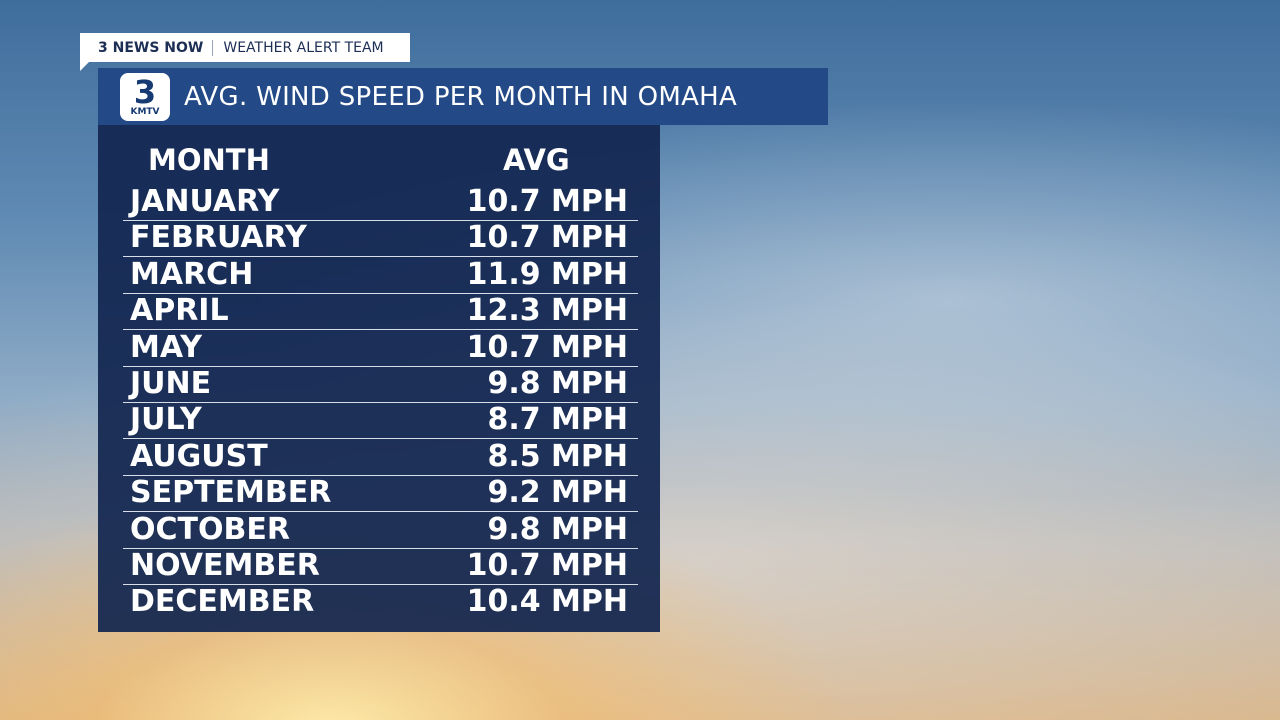 The width and height of the screenshot is (1280, 720). I want to click on avg-cell: 8.5 MPH, so click(557, 456).